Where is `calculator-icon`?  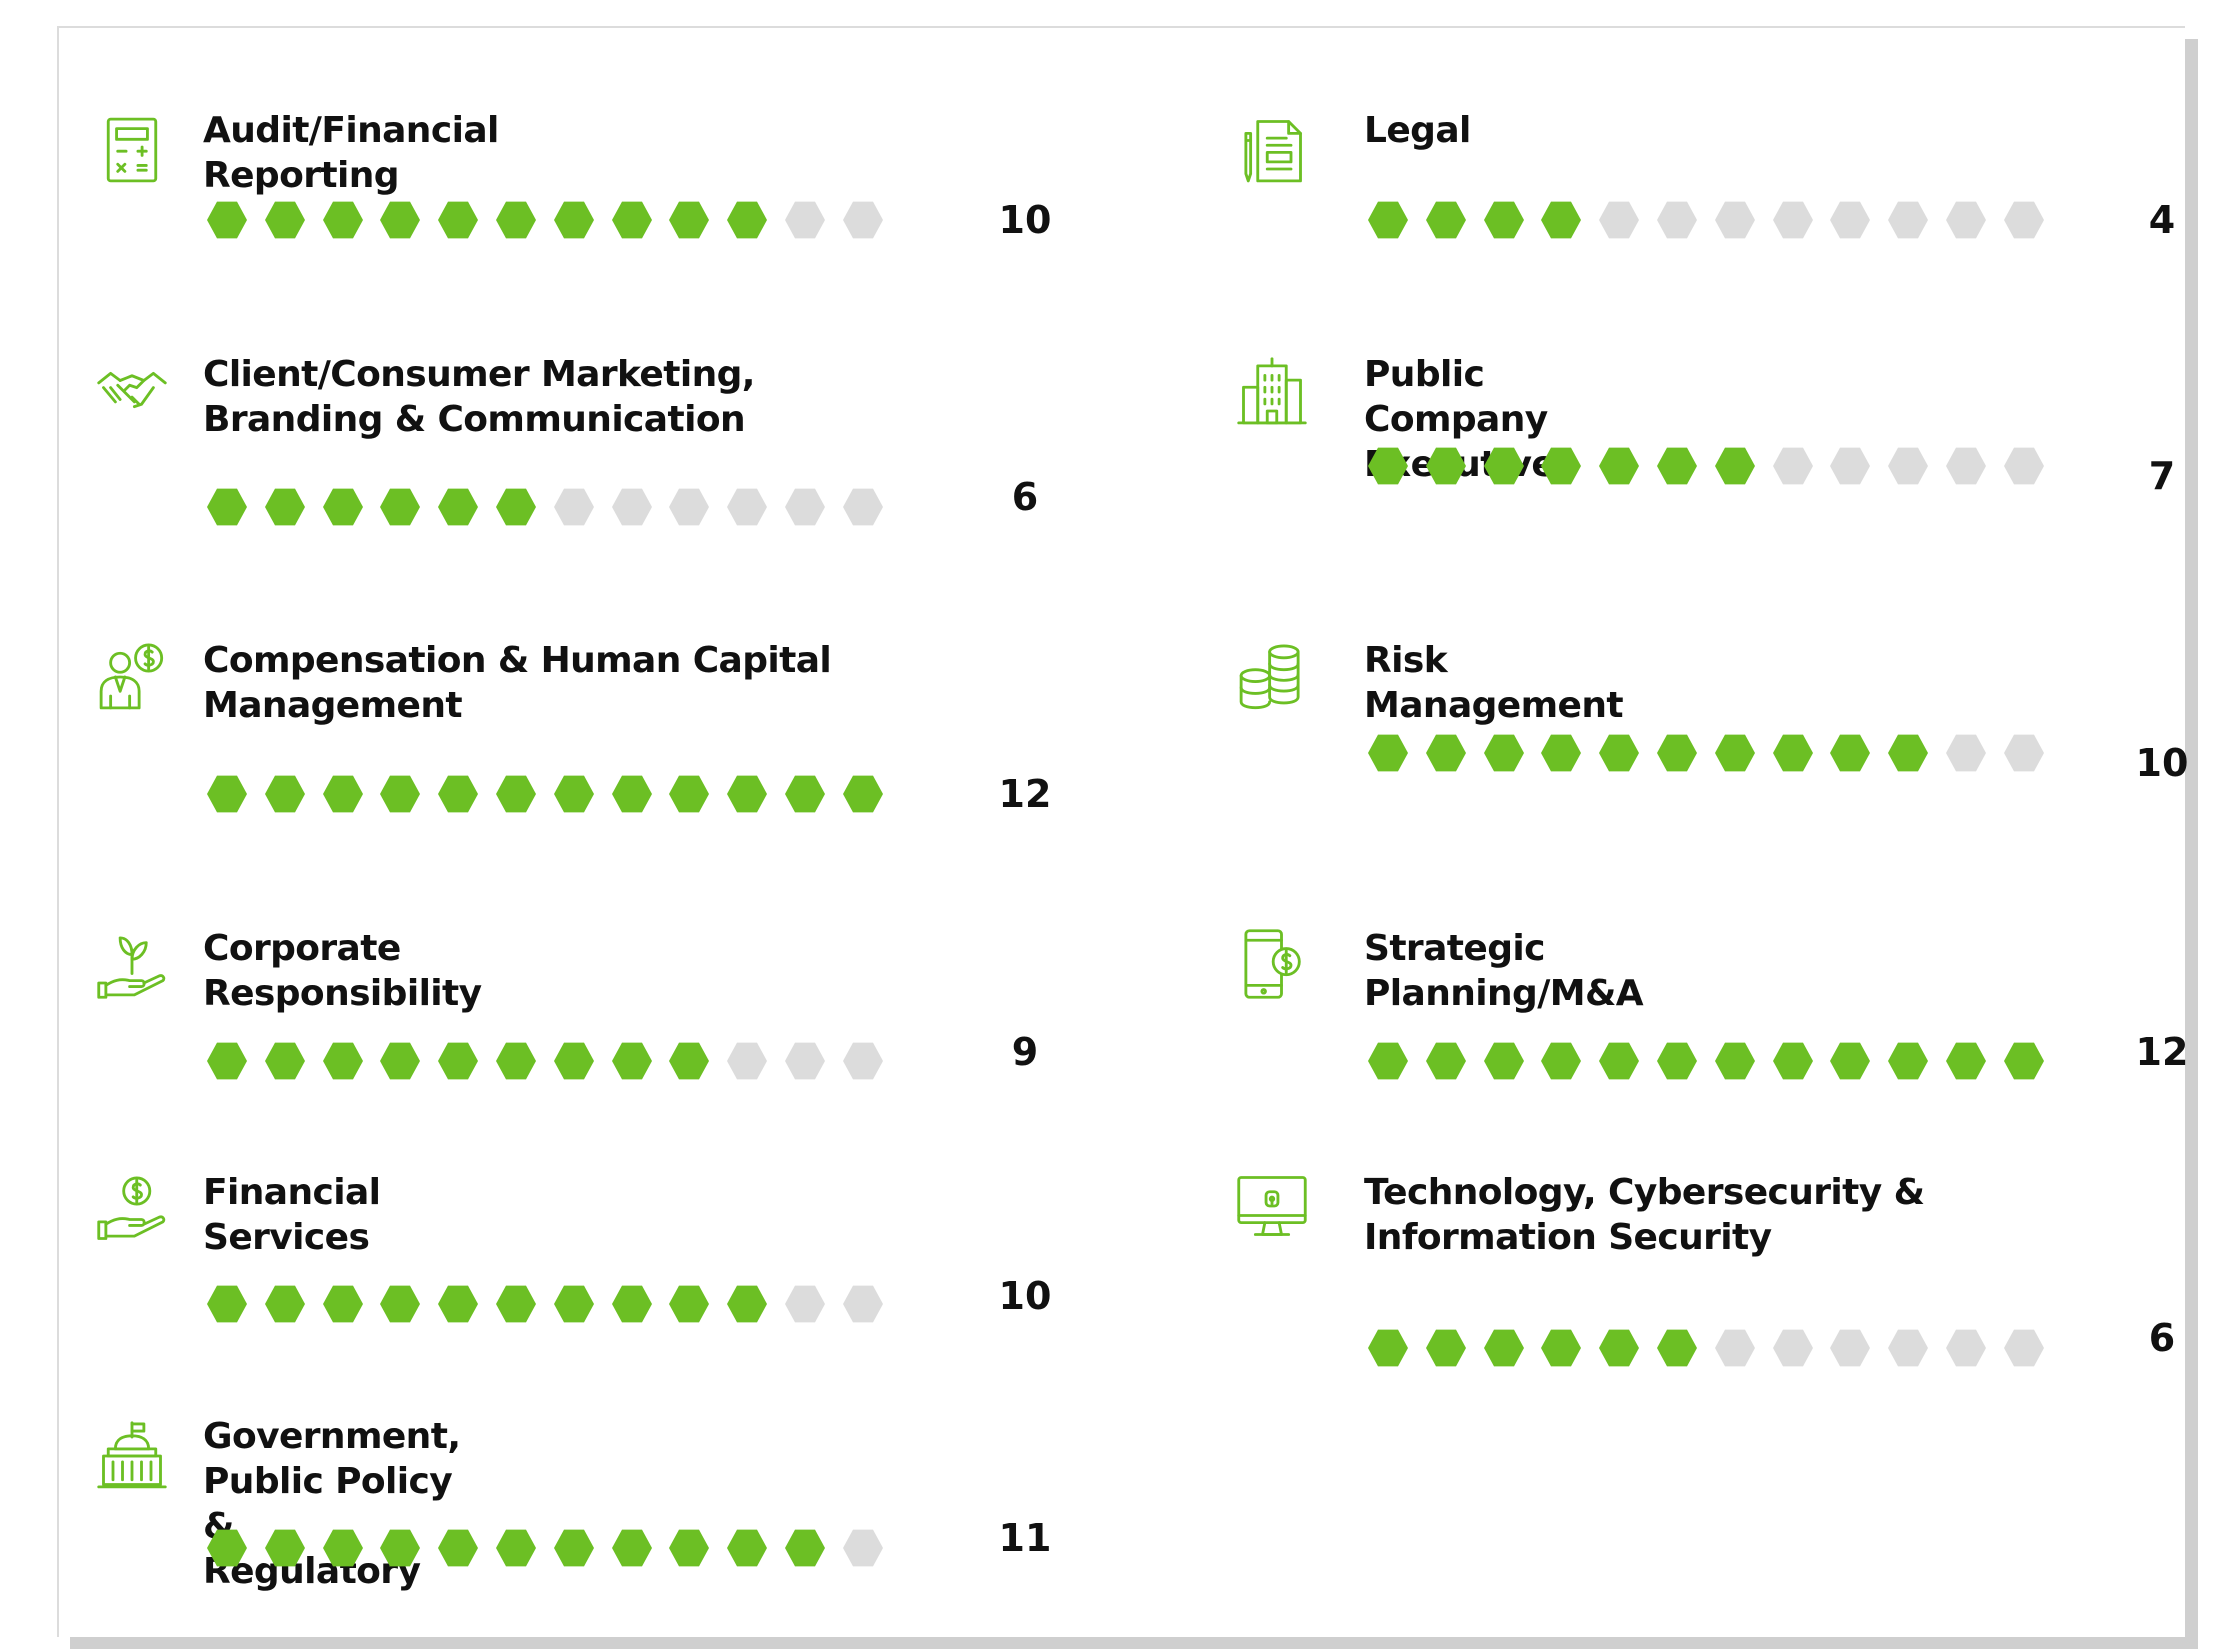
calculator-icon is located at coordinates (132, 150).